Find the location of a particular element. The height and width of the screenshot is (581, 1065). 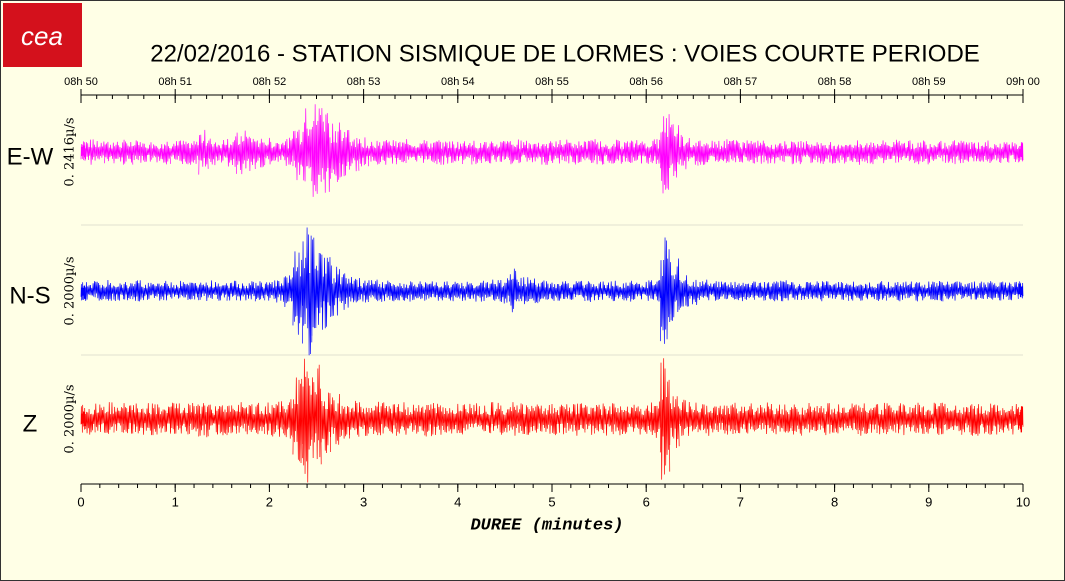

x-axis-label: DUREE (minutes) is located at coordinates (546, 525).